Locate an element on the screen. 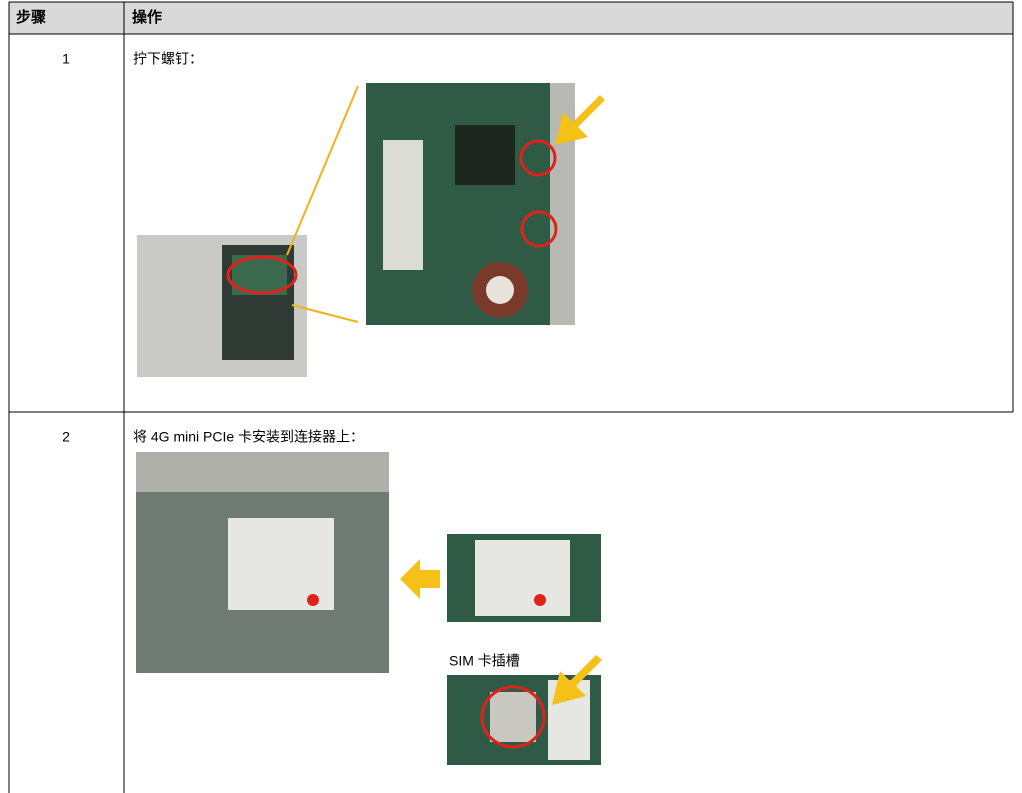 The image size is (1022, 793). header-cell: 步骤 is located at coordinates (31, 17).